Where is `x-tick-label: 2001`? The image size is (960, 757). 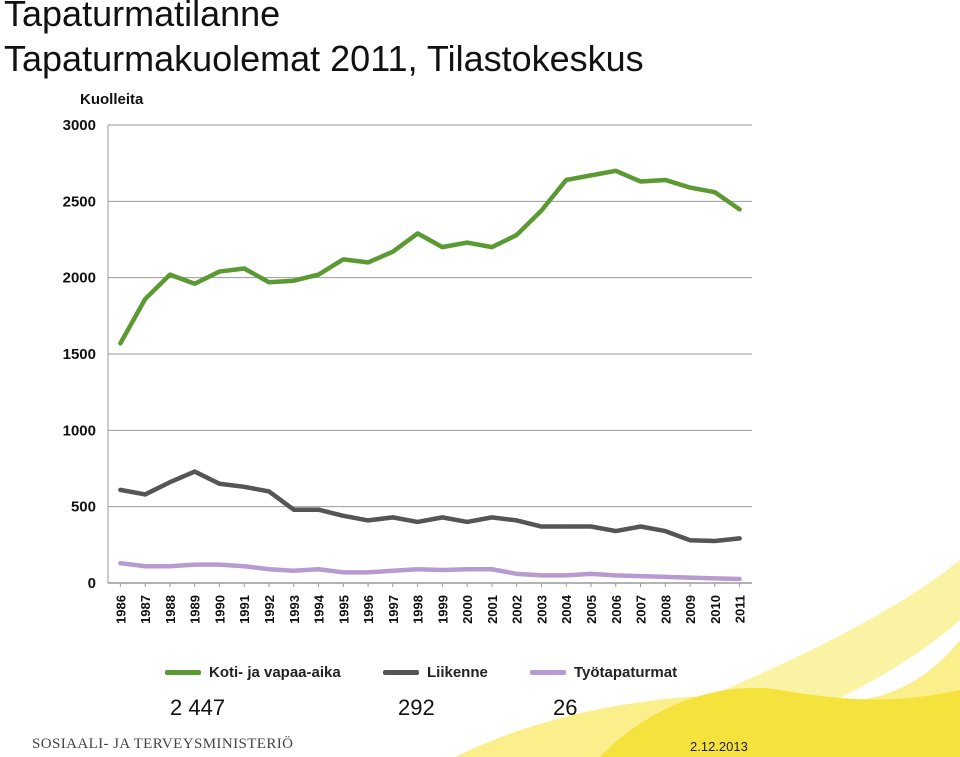 x-tick-label: 2001 is located at coordinates (492, 609).